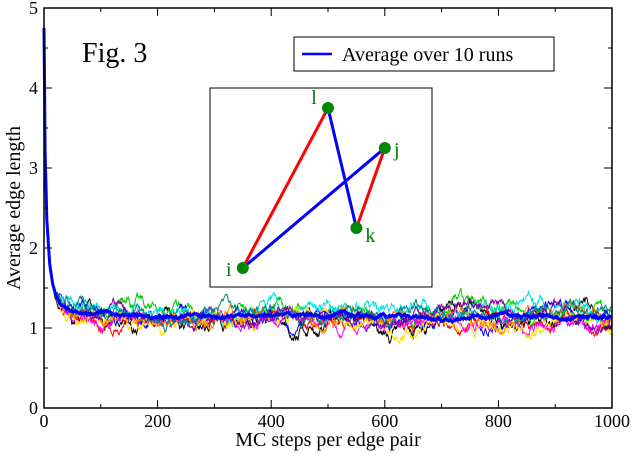 The height and width of the screenshot is (457, 637). What do you see at coordinates (384, 148) in the screenshot?
I see `inset-node-j` at bounding box center [384, 148].